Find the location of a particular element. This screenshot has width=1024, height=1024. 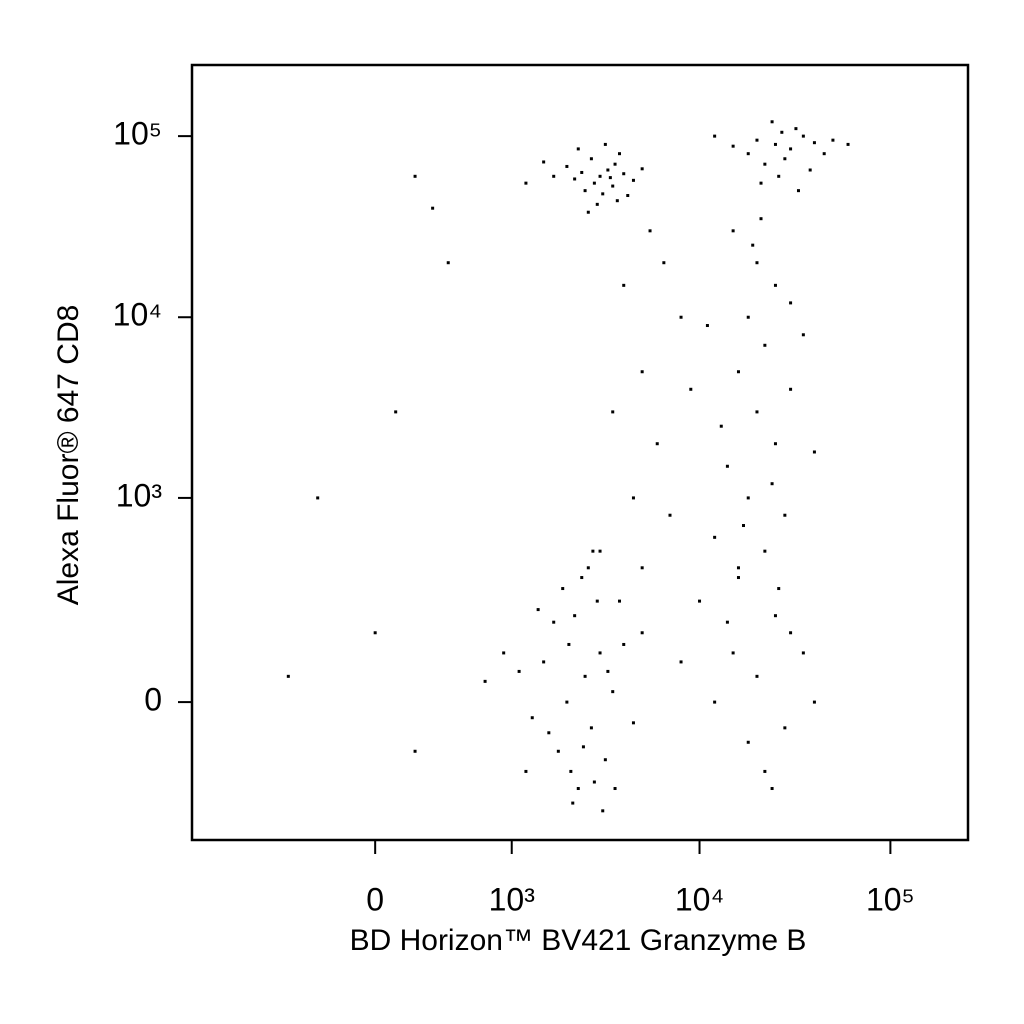

x-tick-label: 0 is located at coordinates (375, 899).